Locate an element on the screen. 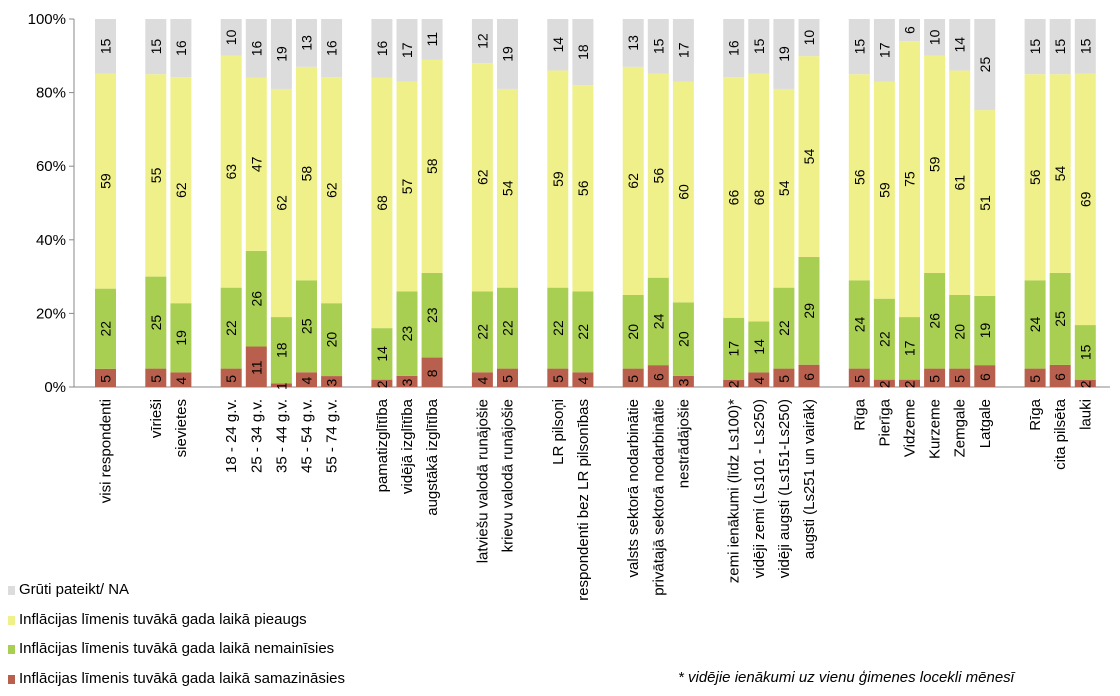 Image resolution: width=1120 pixels, height=696 pixels. x-tick-label: Zemgale is located at coordinates (960, 428).